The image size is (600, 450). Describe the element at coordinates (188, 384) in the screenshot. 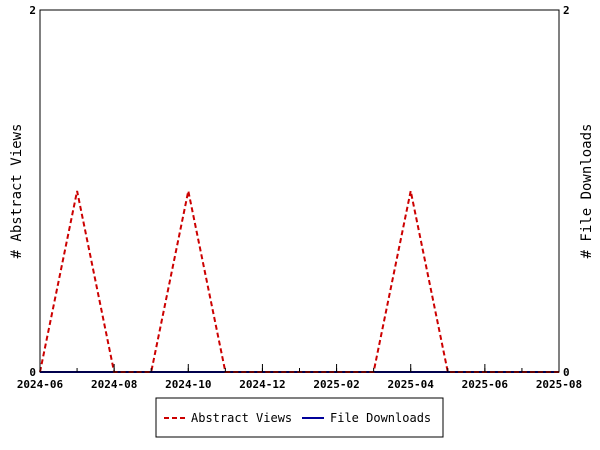

I see `x-tick-label: 2024-10` at that location.